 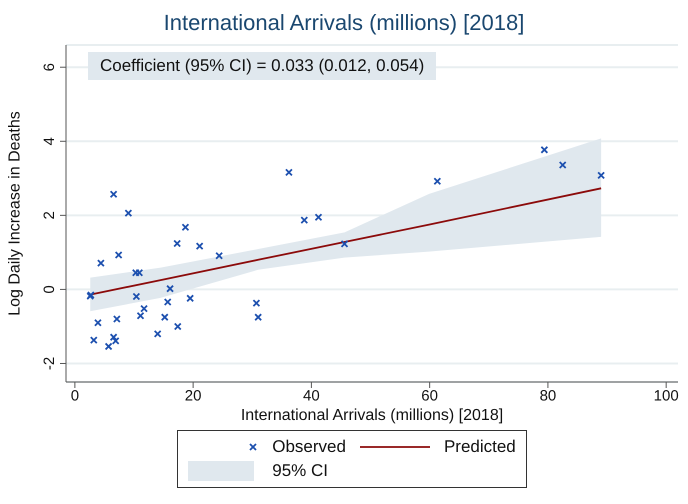 What do you see at coordinates (49, 141) in the screenshot?
I see `y-tick-label: 4` at bounding box center [49, 141].